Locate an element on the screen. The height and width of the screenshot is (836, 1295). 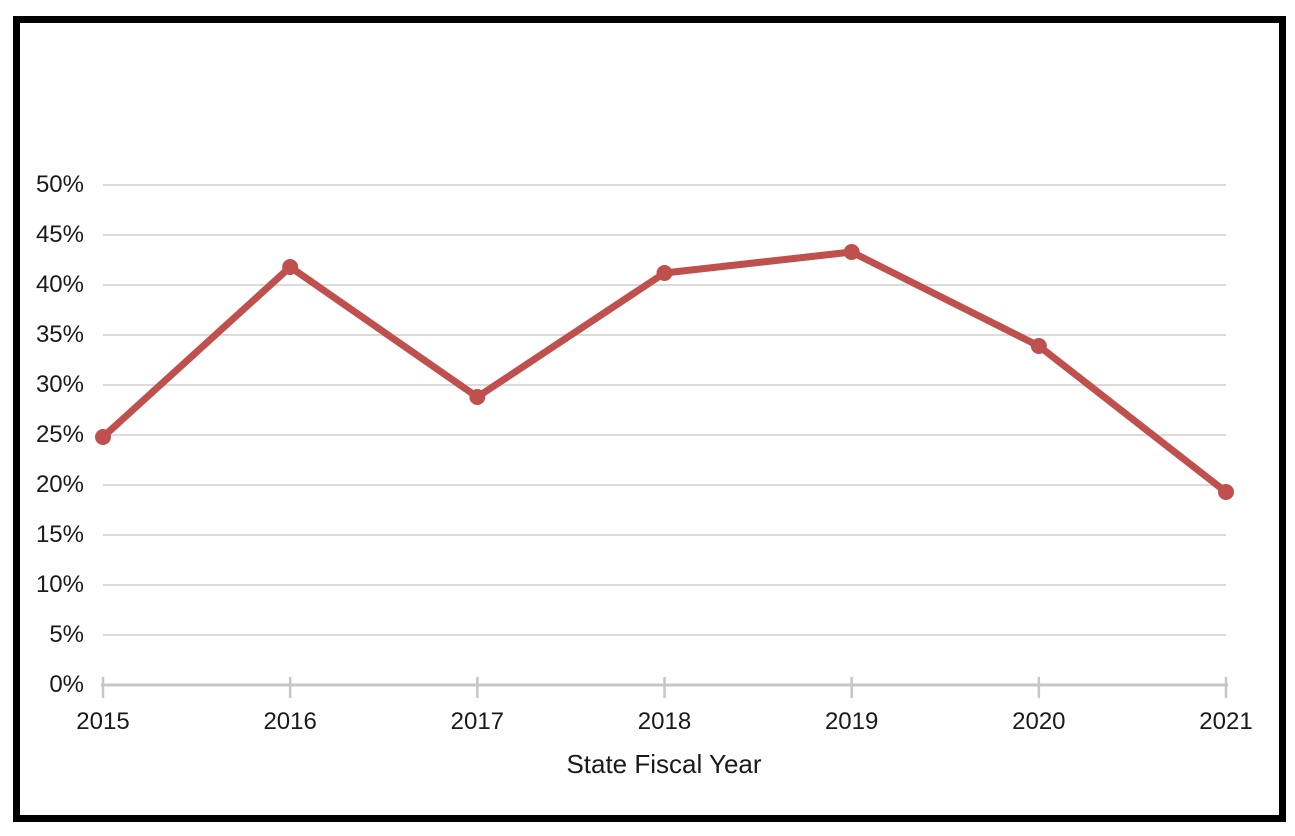
y-axis-tick-label: 0% is located at coordinates (66, 684).